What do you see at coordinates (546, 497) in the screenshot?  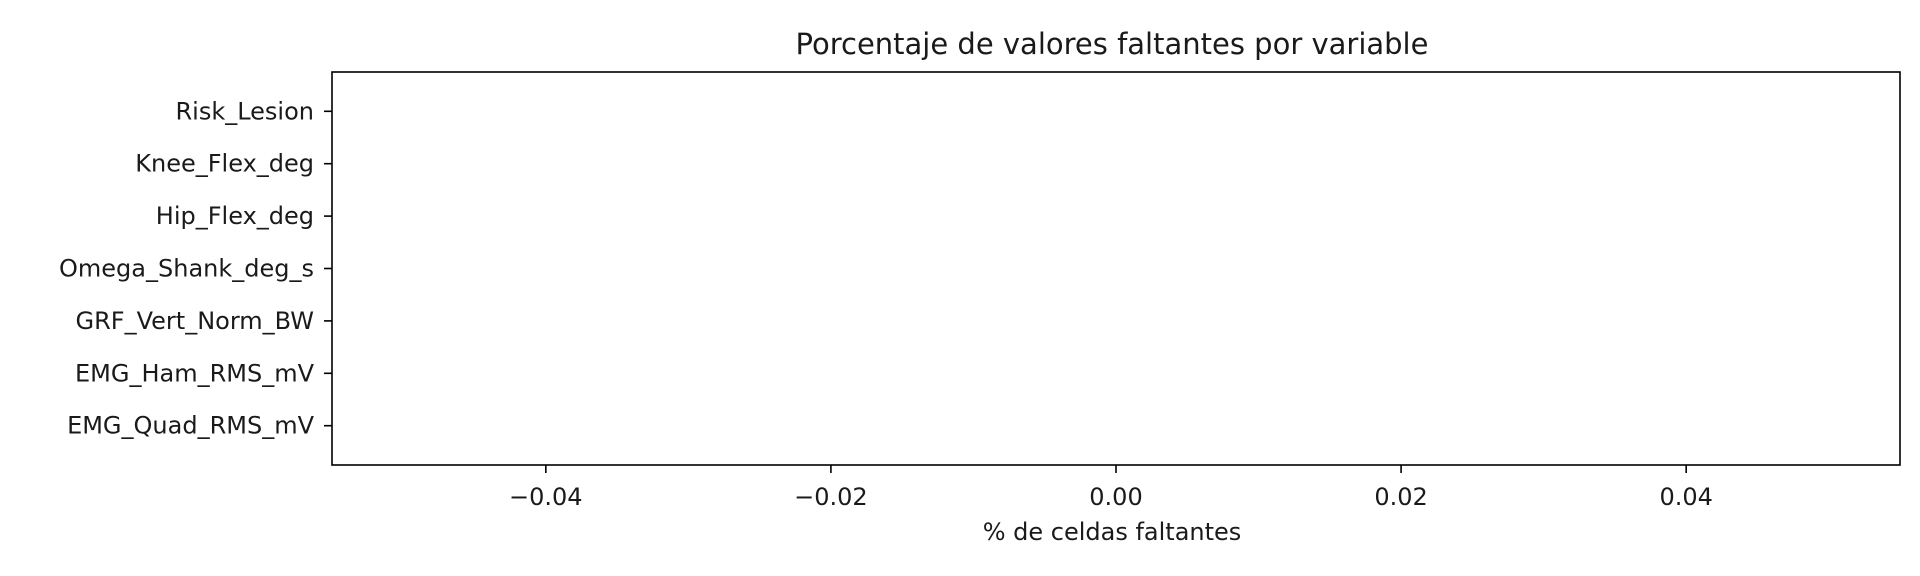 I see `x-tick-label: −0.04` at bounding box center [546, 497].